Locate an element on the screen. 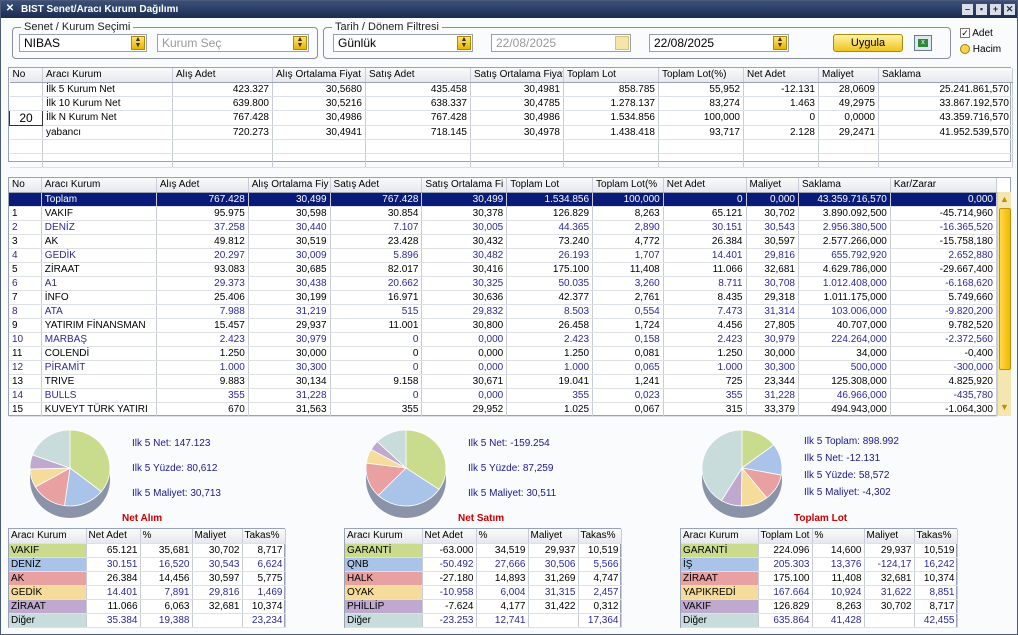 Image resolution: width=1018 pixels, height=635 pixels. table-cell: DENİZ is located at coordinates (48, 564).